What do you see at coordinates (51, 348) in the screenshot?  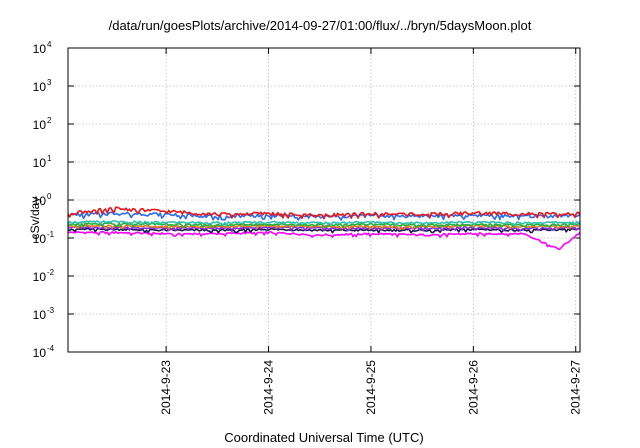 I see `y-tick-label-exponent: -4` at bounding box center [51, 348].